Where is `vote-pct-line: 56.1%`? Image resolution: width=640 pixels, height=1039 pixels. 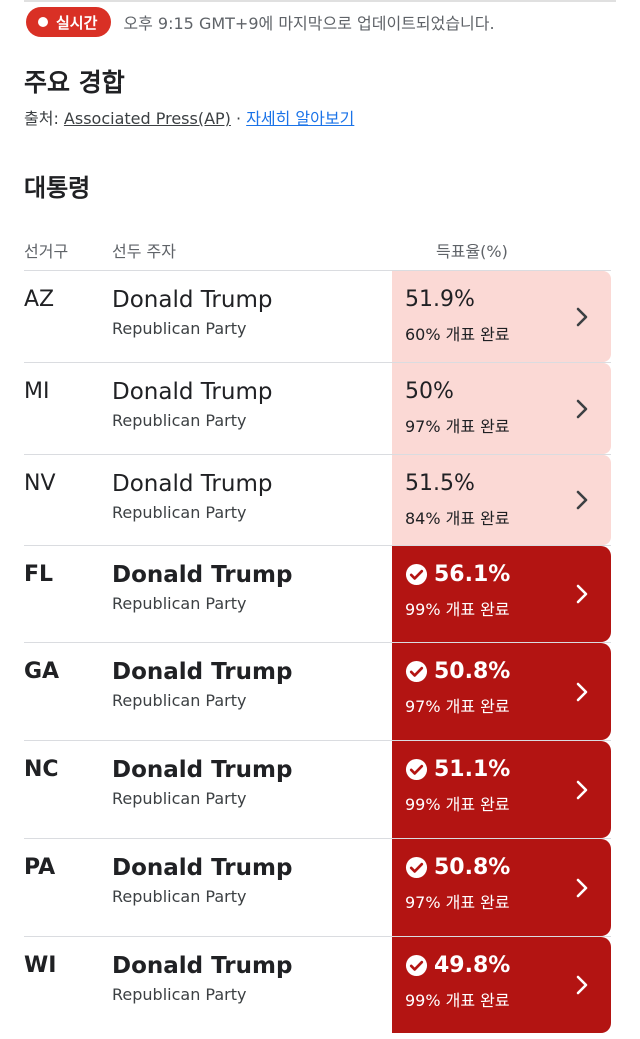
vote-pct-line: 56.1% is located at coordinates (508, 574).